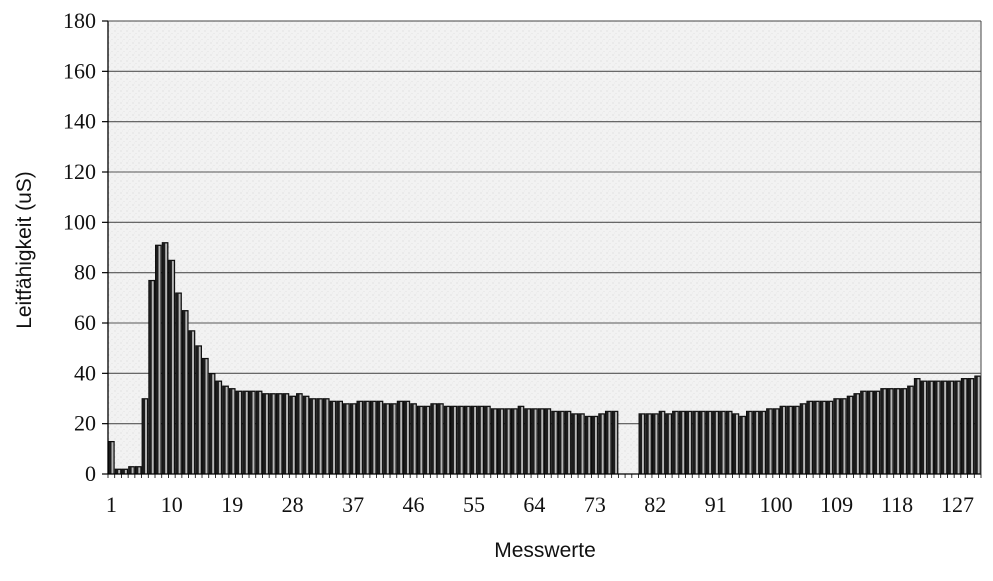 This screenshot has width=993, height=581. I want to click on x-tick-label: 73, so click(595, 504).